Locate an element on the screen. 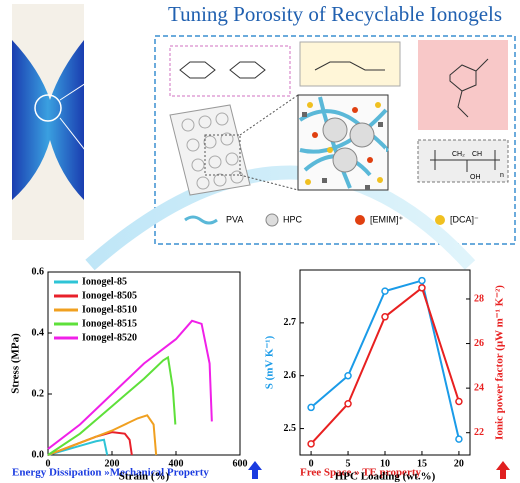 This screenshot has height=483, width=520. y-axis-title: S (mV K⁻¹) is located at coordinates (270, 362).